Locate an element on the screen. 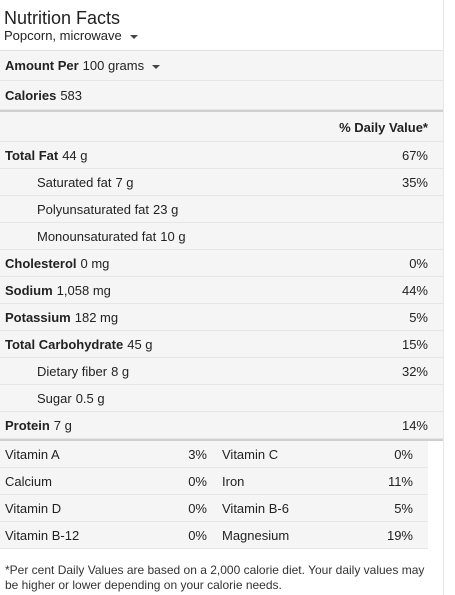  vitamin-cell: Vitamin B-6 5% is located at coordinates (318, 508).